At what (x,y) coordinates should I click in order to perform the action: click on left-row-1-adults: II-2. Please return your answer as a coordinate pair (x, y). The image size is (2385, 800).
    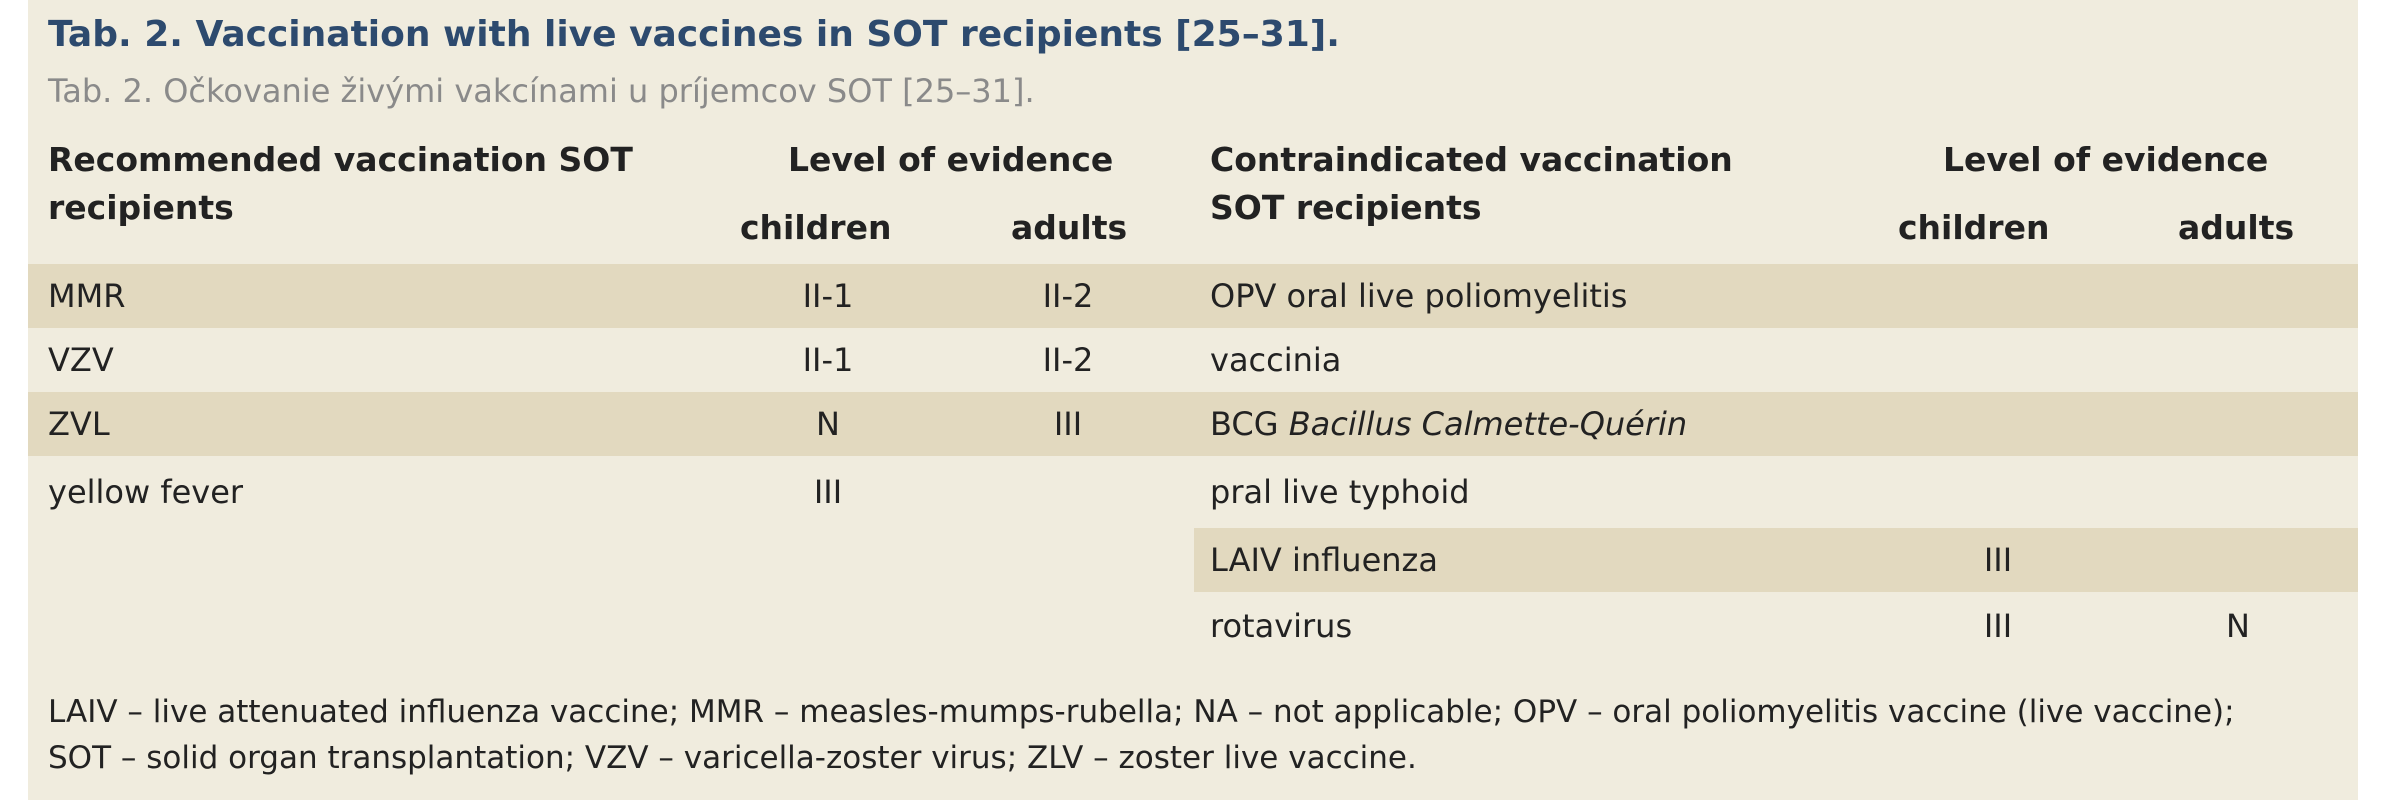
    Looking at the image, I should click on (1068, 296).